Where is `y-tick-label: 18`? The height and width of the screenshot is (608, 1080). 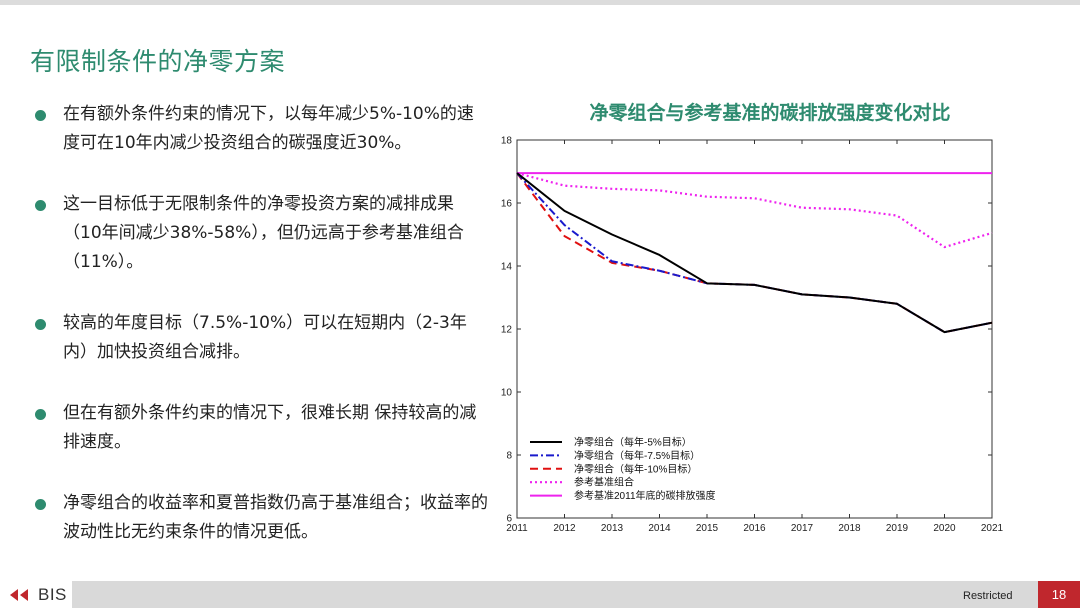
y-tick-label: 18 is located at coordinates (507, 141).